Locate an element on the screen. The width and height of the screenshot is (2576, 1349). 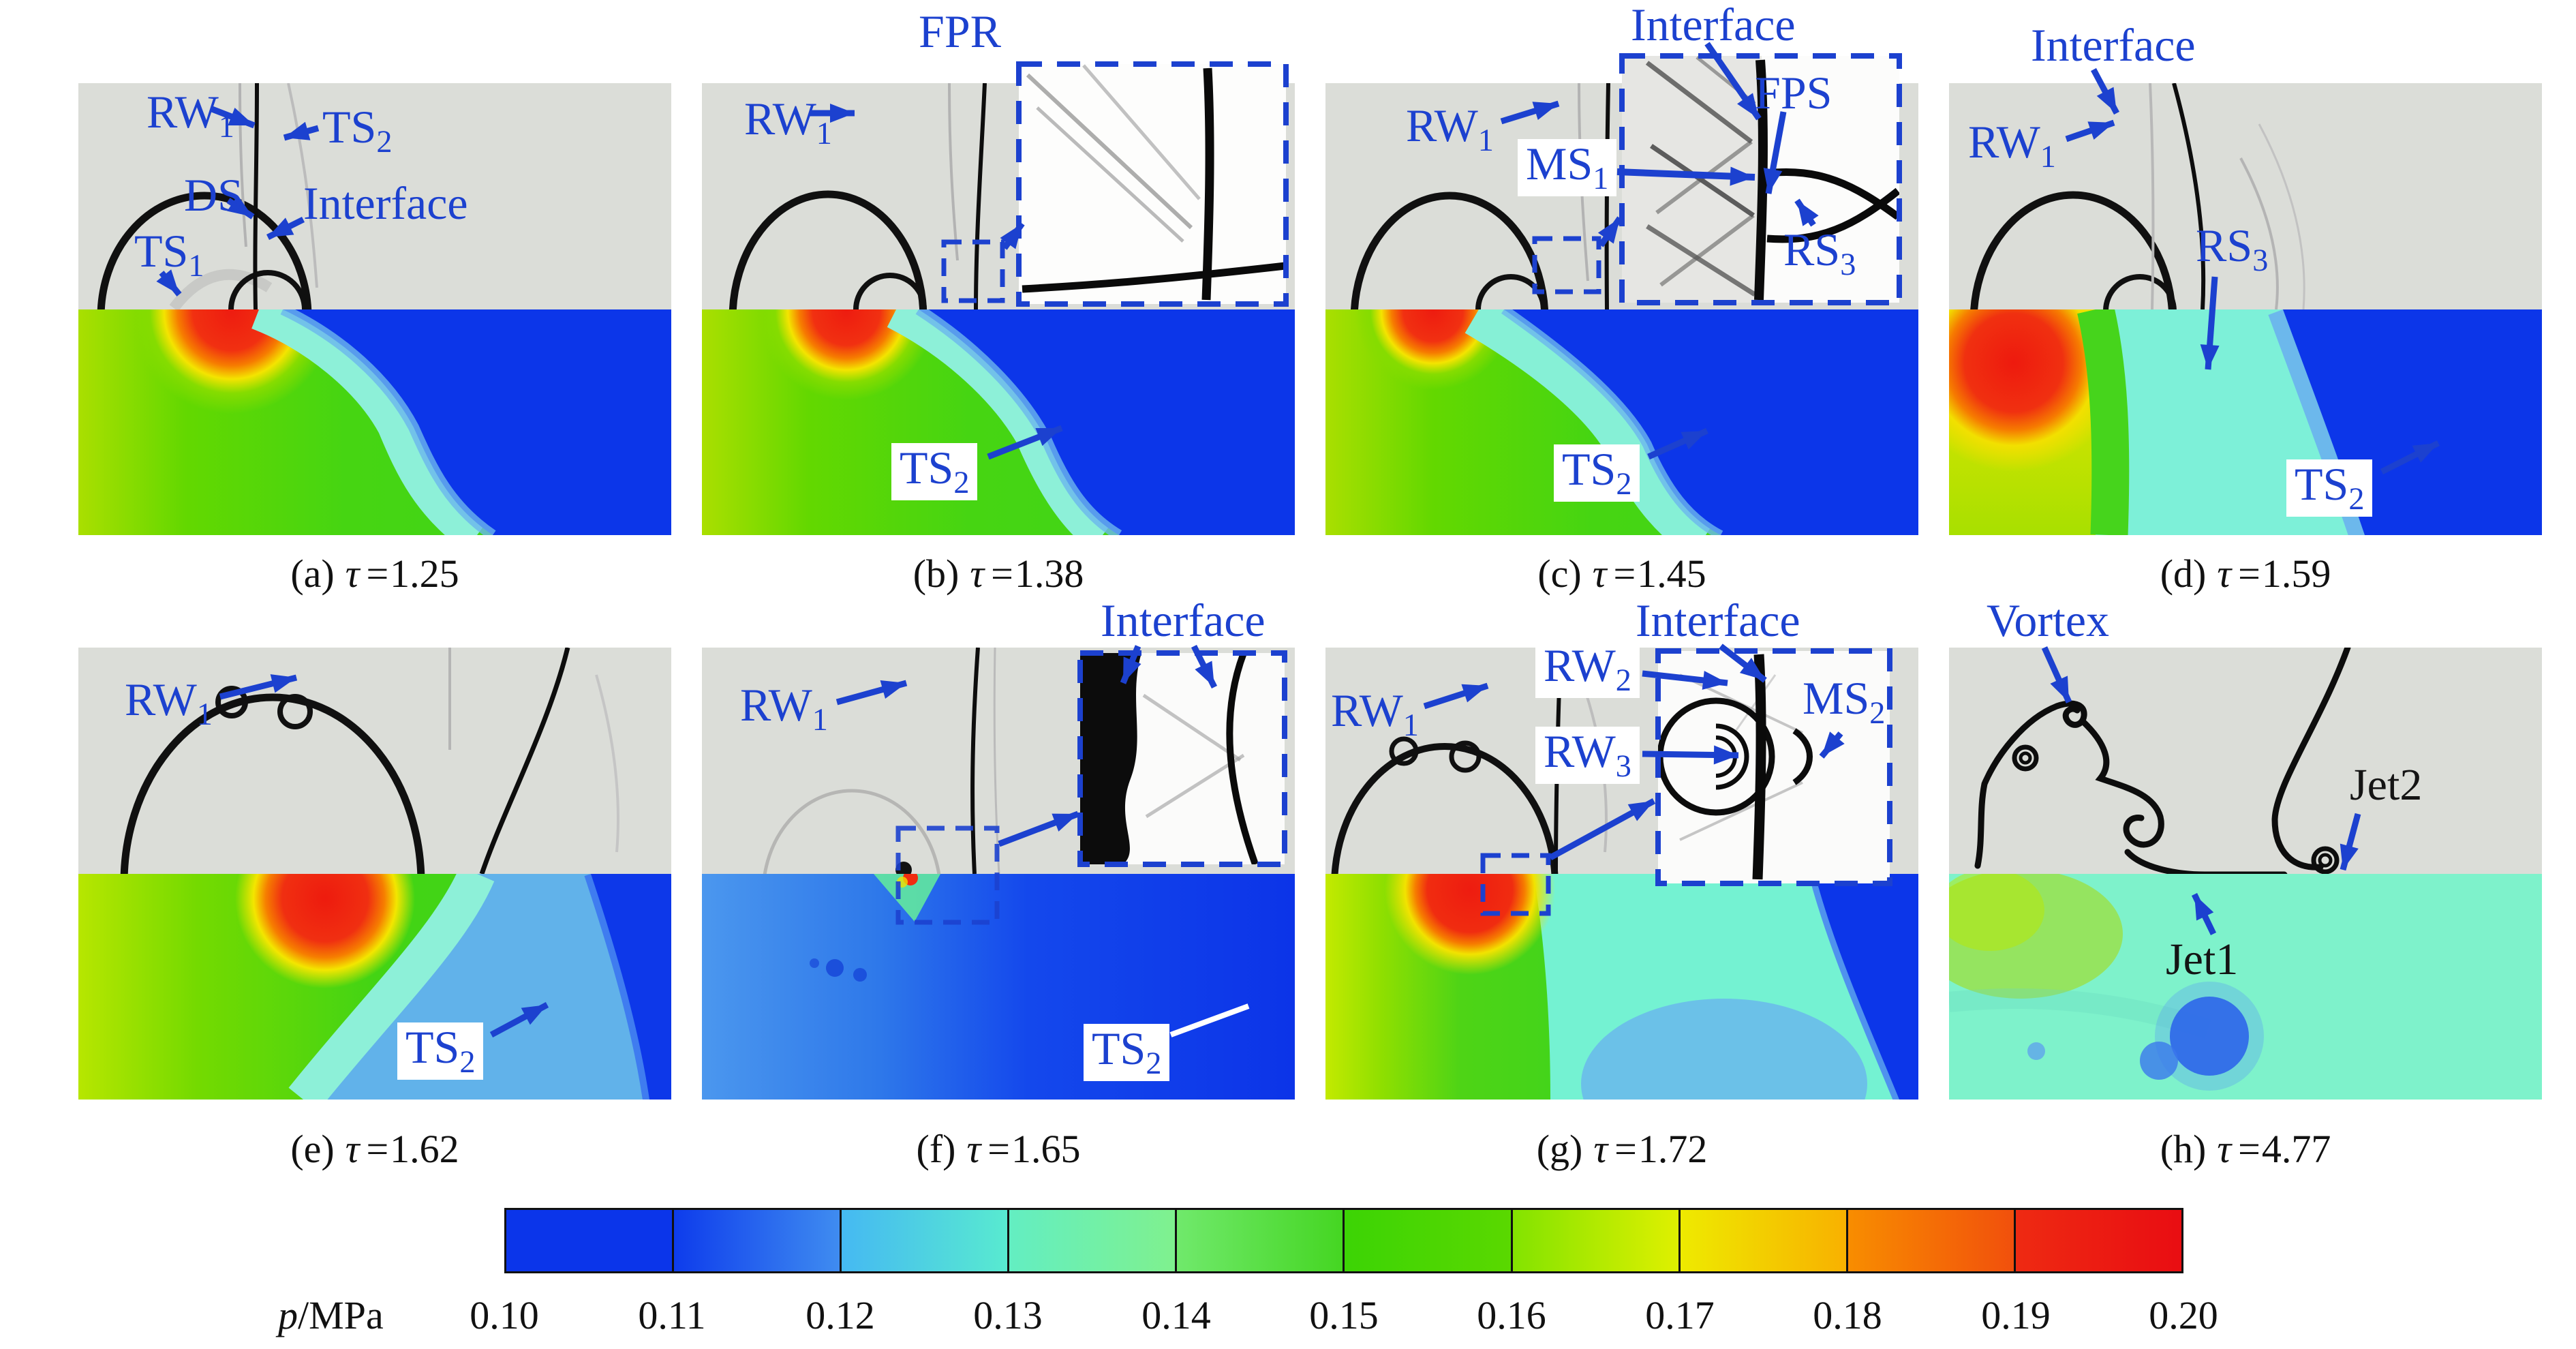
jet2-arrow-head is located at coordinates (2349, 856).